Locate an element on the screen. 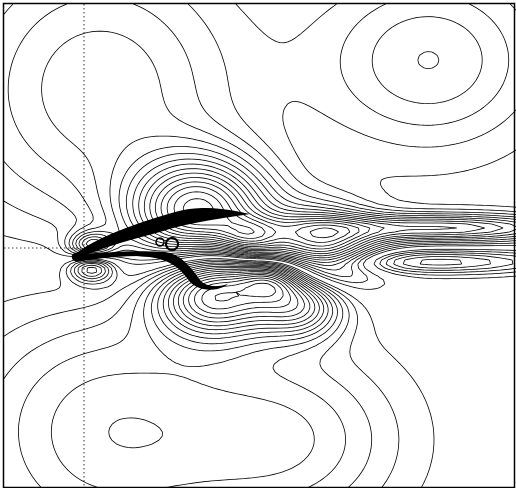 Image resolution: width=516 pixels, height=488 pixels. body-upper-edge is located at coordinates (161, 233).